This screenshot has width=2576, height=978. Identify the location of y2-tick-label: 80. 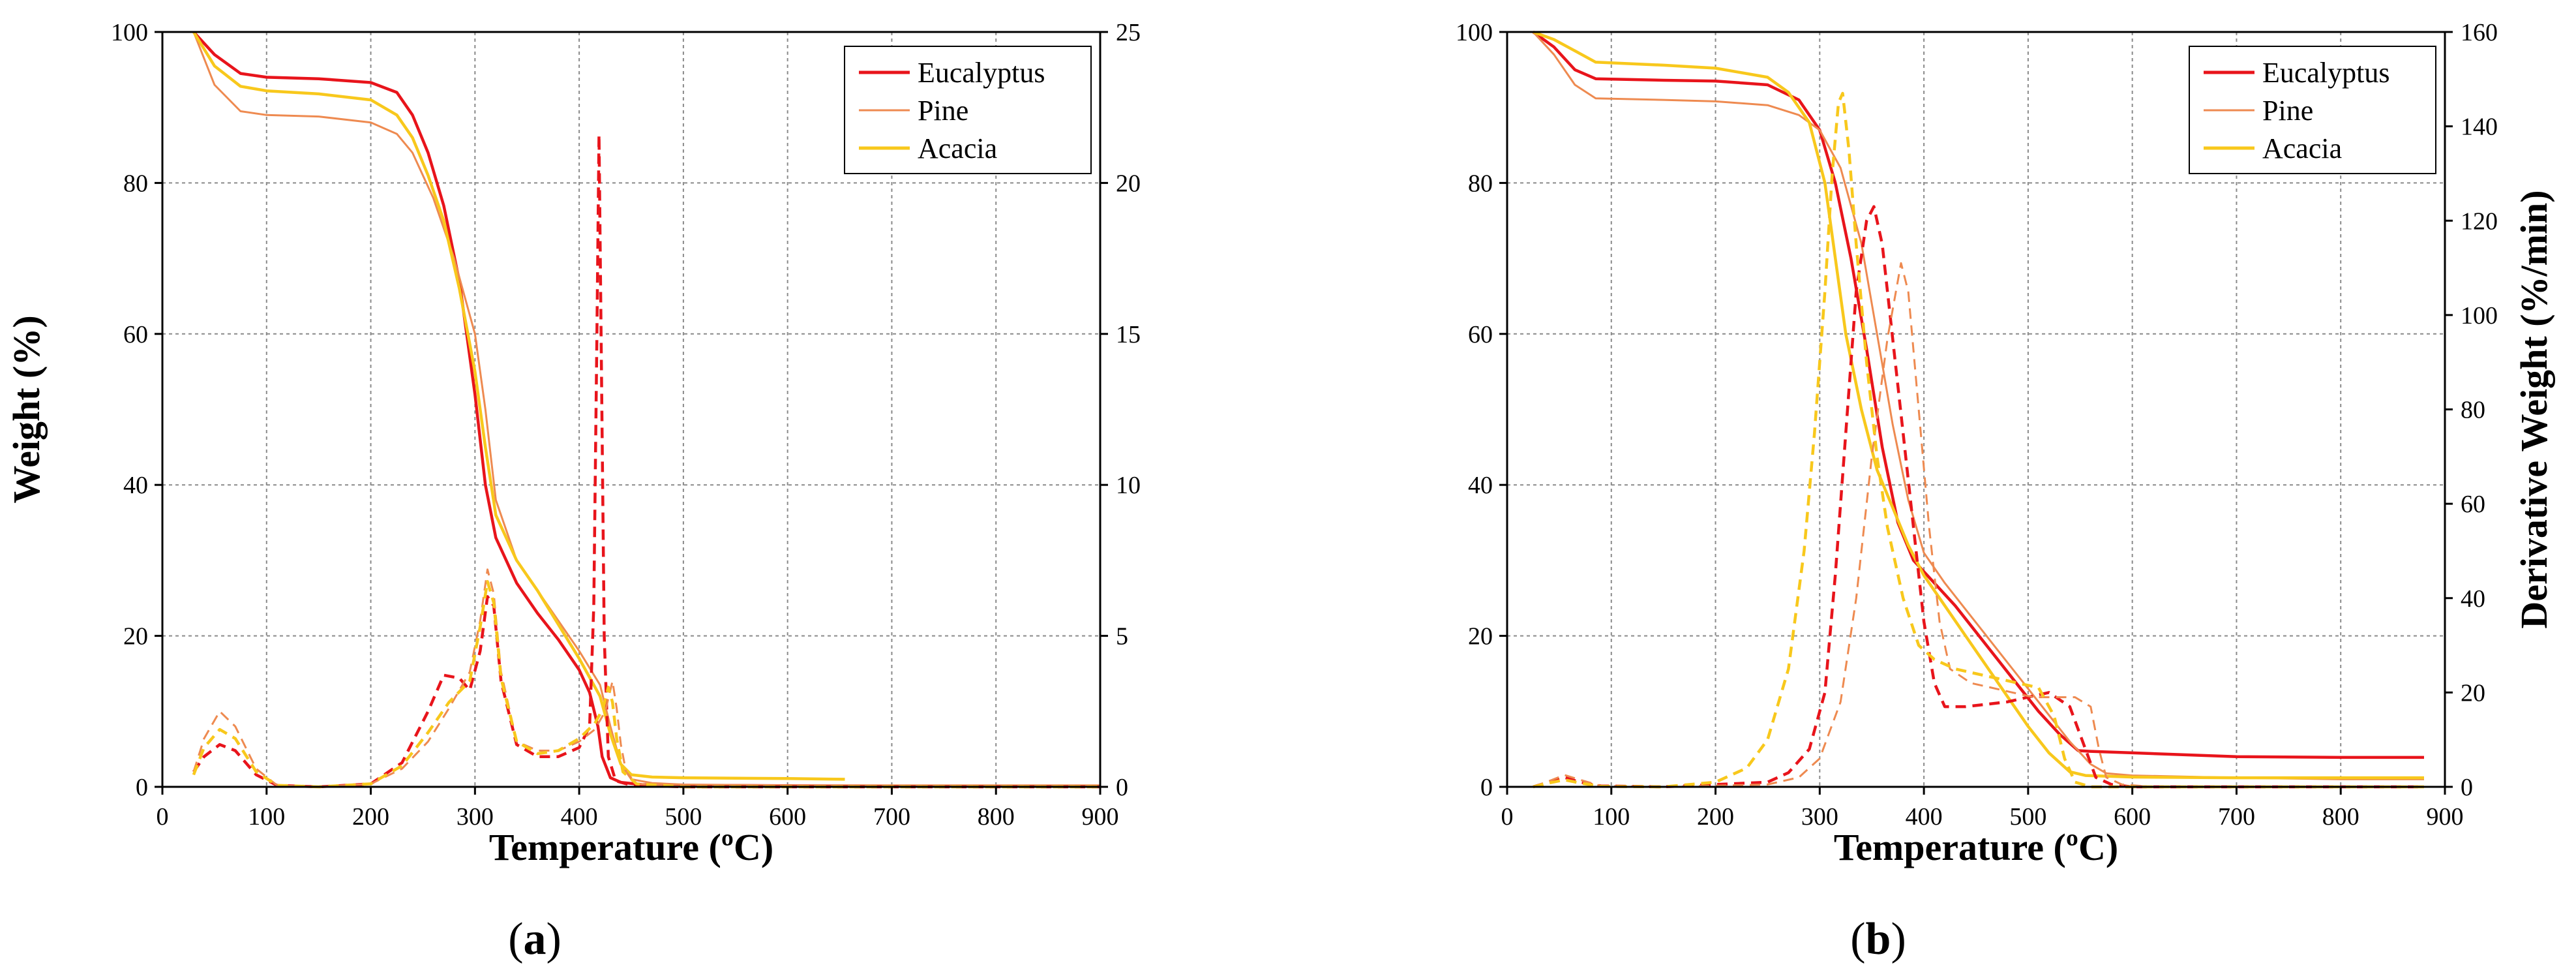
(2473, 411).